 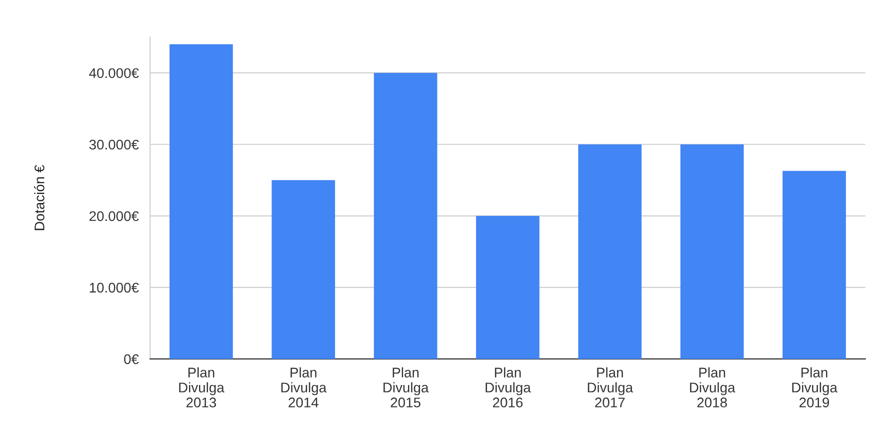 I want to click on x-tick-label: Plan Divulga 2018, so click(x=713, y=387).